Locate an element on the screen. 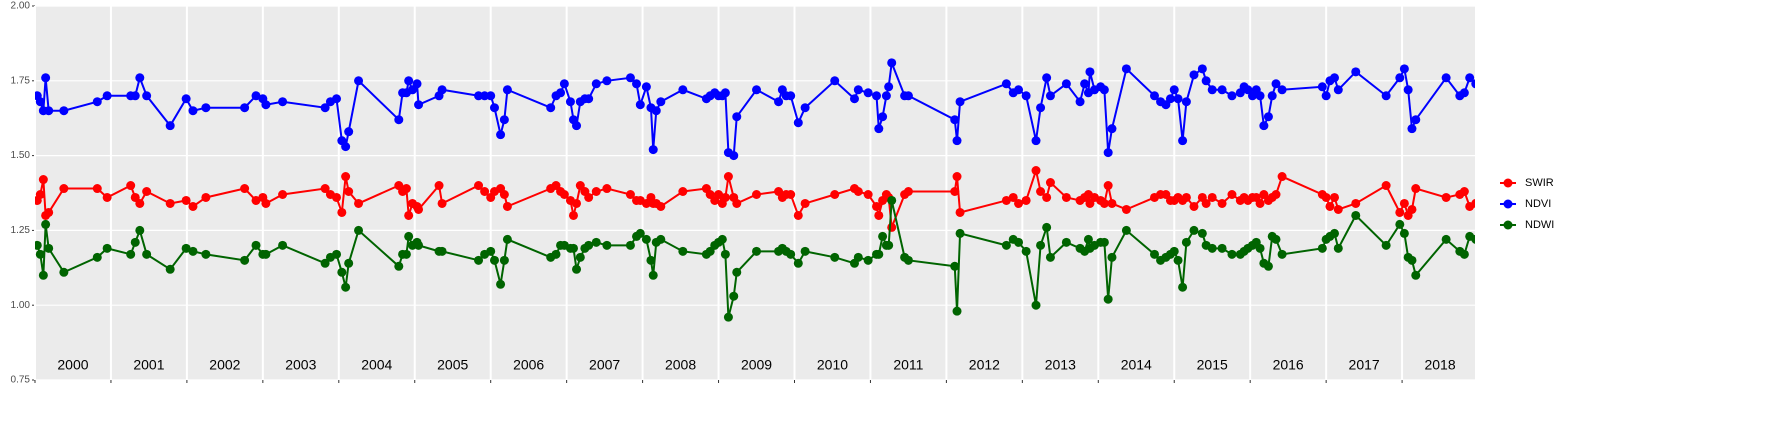  year-label: 2002 is located at coordinates (224, 365).